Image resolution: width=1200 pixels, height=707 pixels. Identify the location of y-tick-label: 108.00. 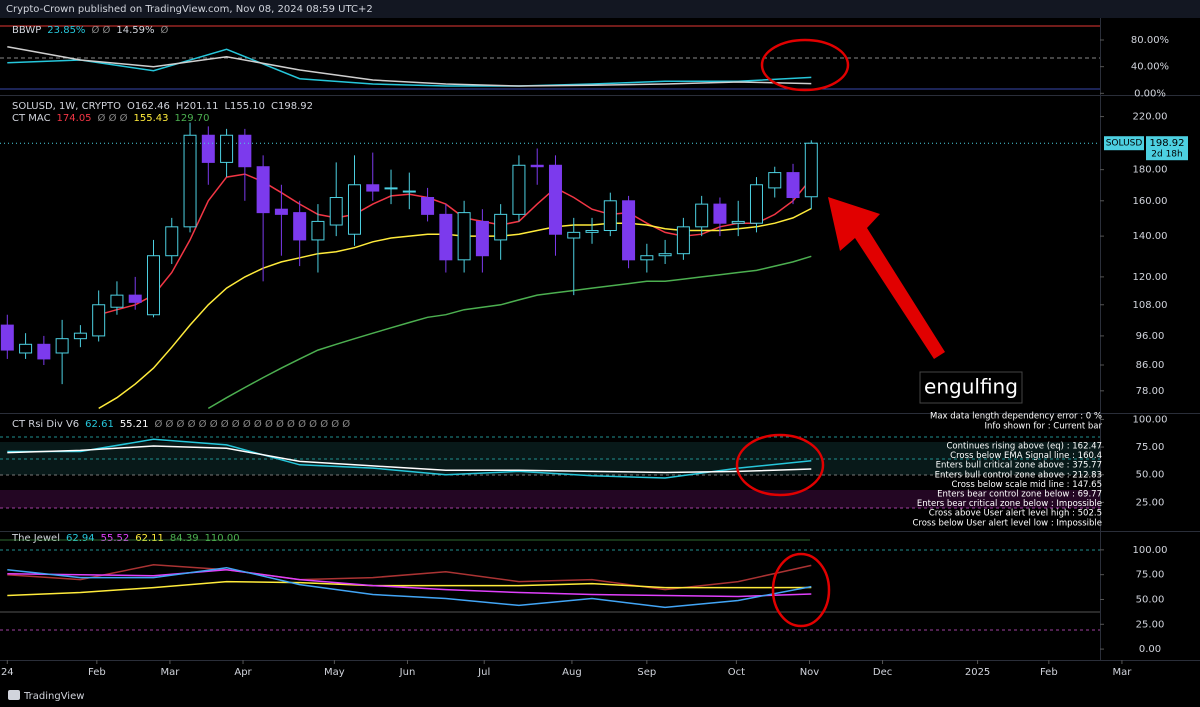
(1150, 305).